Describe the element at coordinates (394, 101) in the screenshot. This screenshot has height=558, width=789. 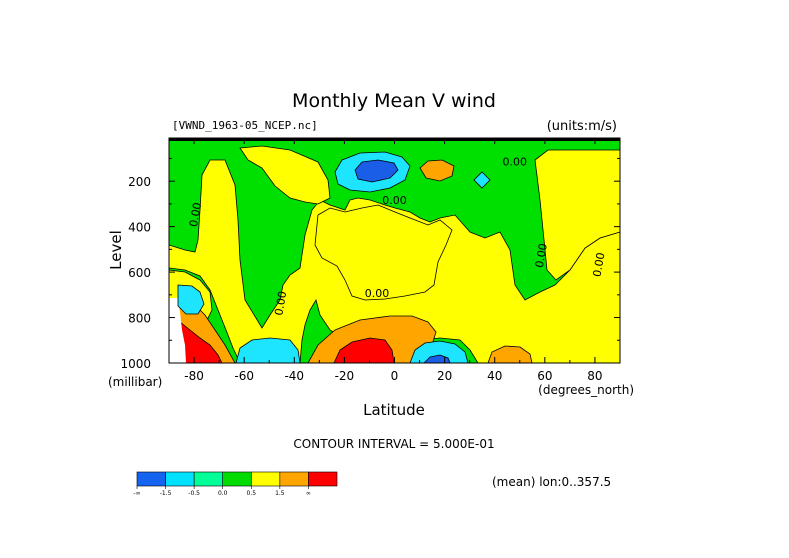
I see `chart-title: Monthly Mean V wind` at that location.